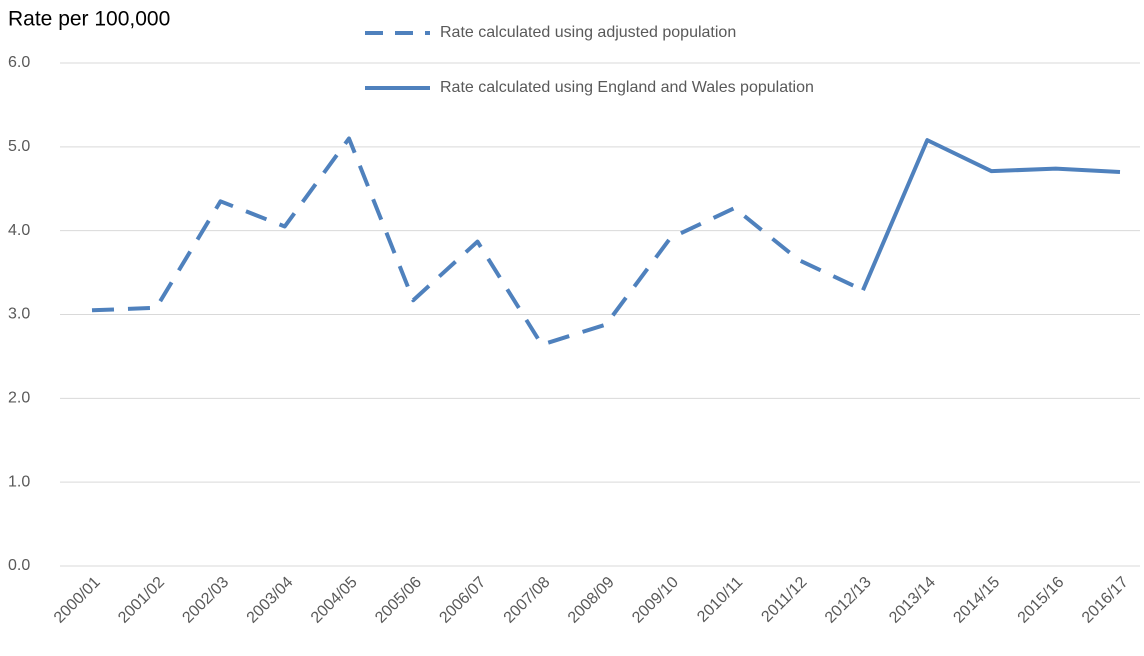 Image resolution: width=1144 pixels, height=656 pixels. I want to click on x-tick-label: 2011/12, so click(784, 600).